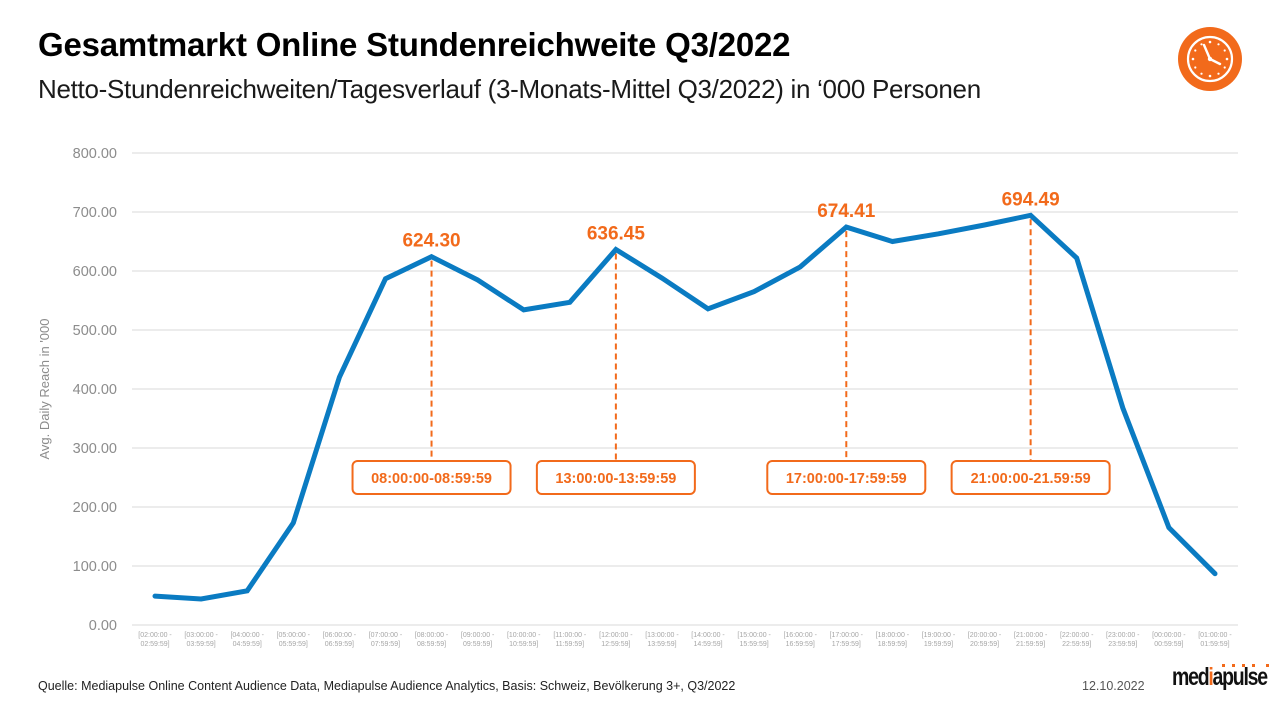 The image size is (1280, 720). What do you see at coordinates (95, 272) in the screenshot?
I see `y-tick-label: 600.00` at bounding box center [95, 272].